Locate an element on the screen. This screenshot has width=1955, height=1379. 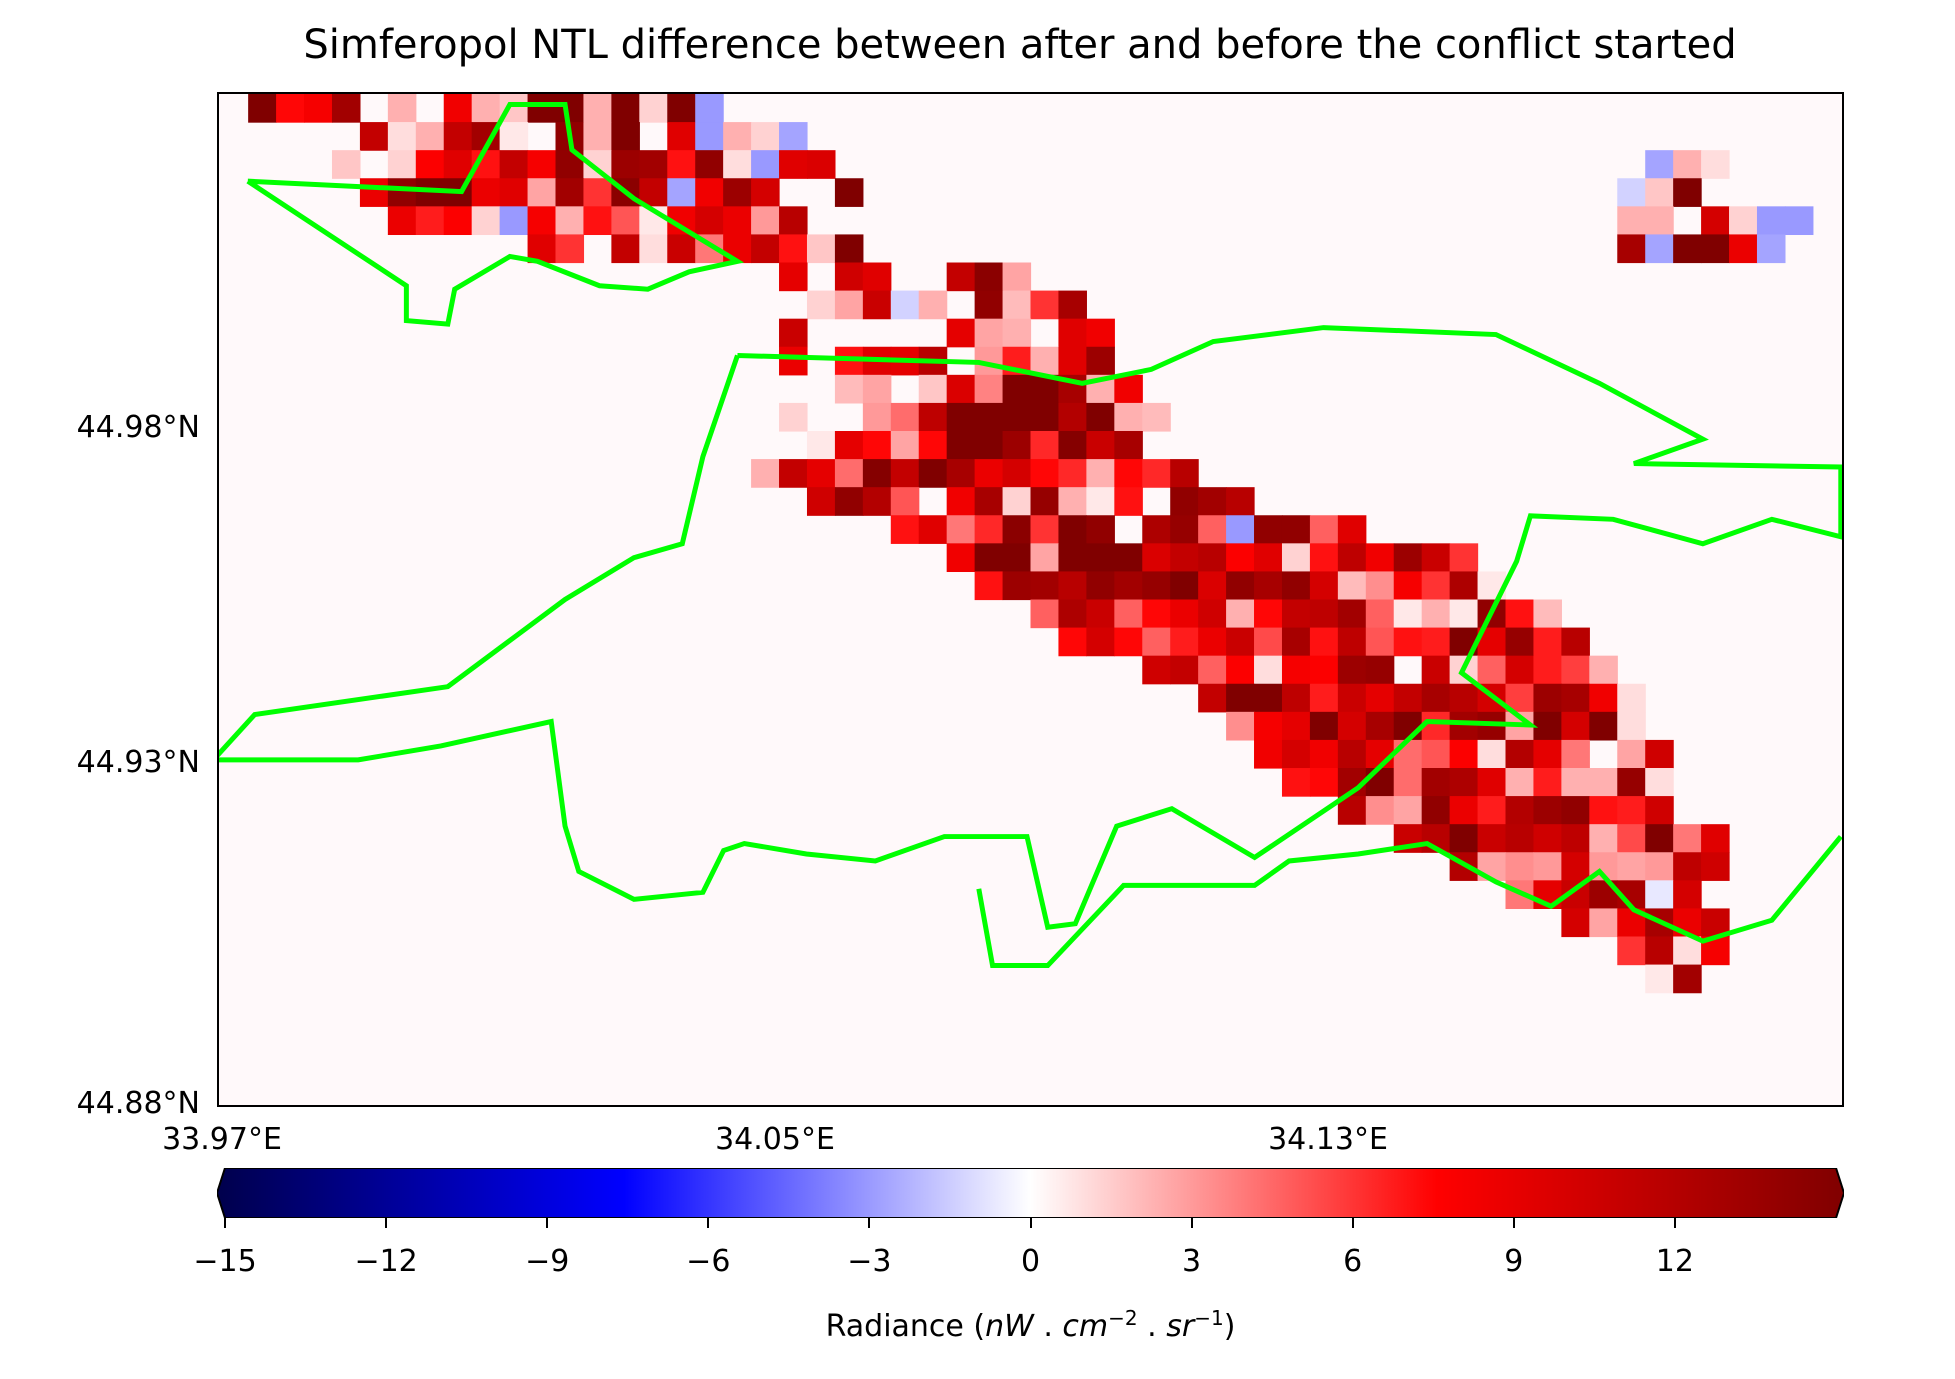
colorbar-label-cm-exp: −2 is located at coordinates (1123, 1318).